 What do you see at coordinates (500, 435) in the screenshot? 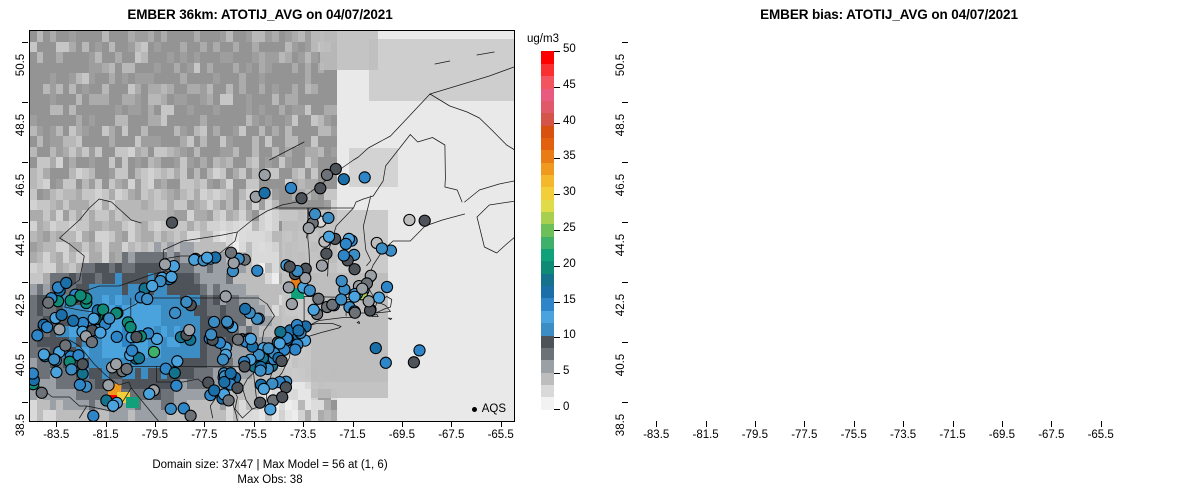
I see `x-axis-tick-label: -65.5` at bounding box center [500, 435].